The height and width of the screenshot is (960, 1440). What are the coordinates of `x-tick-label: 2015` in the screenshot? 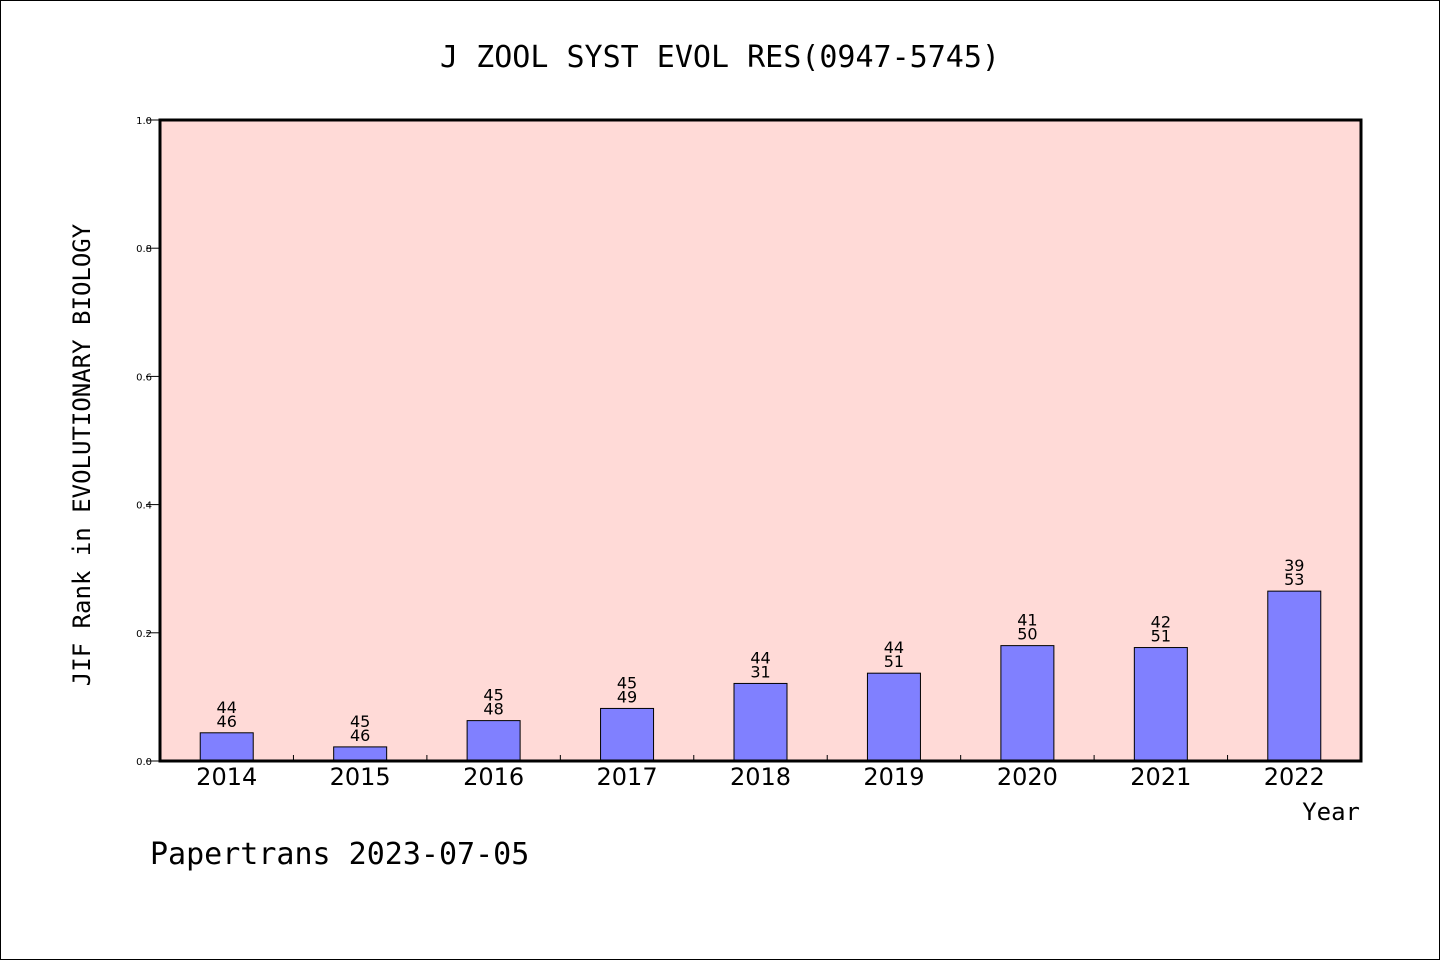 It's located at (360, 777).